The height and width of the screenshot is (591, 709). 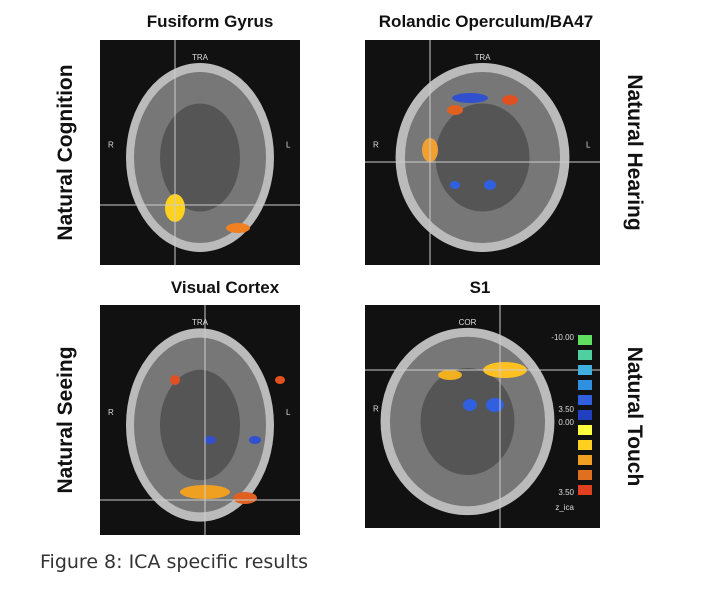 What do you see at coordinates (486, 21) in the screenshot?
I see `panel-title: Rolandic Operculum/BA47` at bounding box center [486, 21].